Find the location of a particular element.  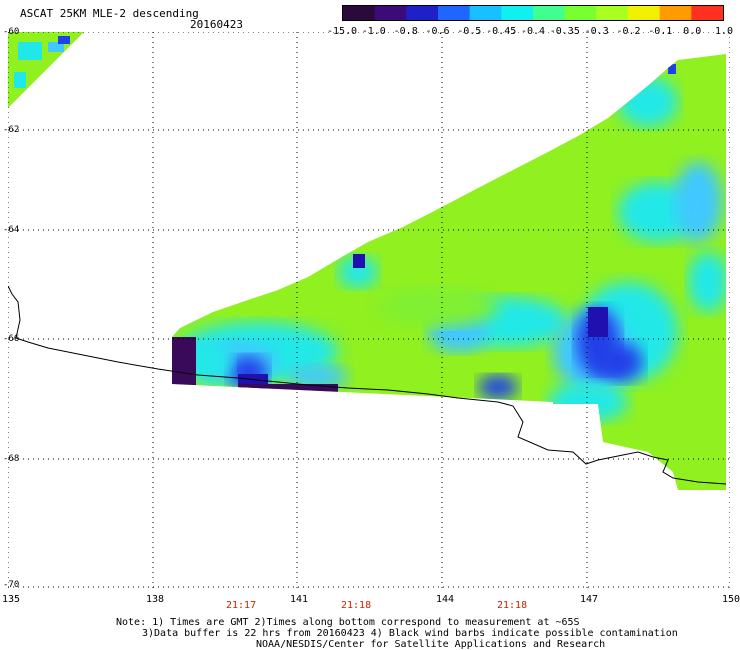

longitude-label: 150 is located at coordinates (731, 599).